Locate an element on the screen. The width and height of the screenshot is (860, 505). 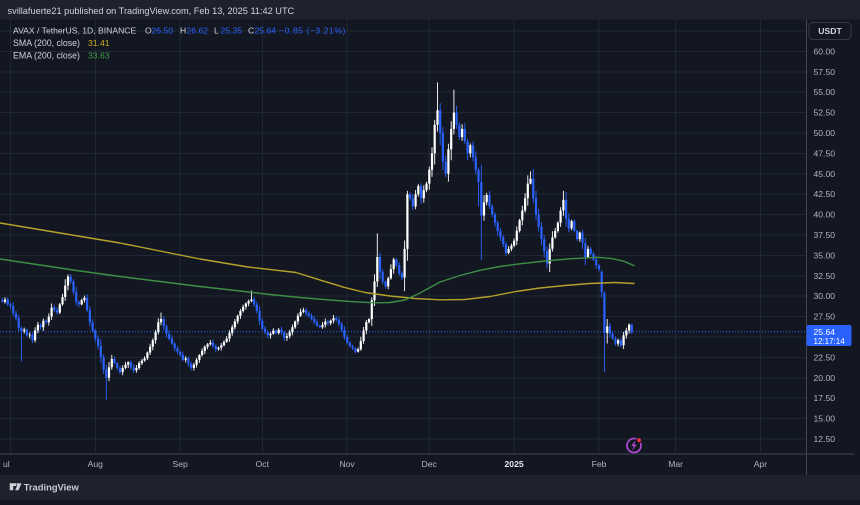
svg-text: C is located at coordinates (251, 31).